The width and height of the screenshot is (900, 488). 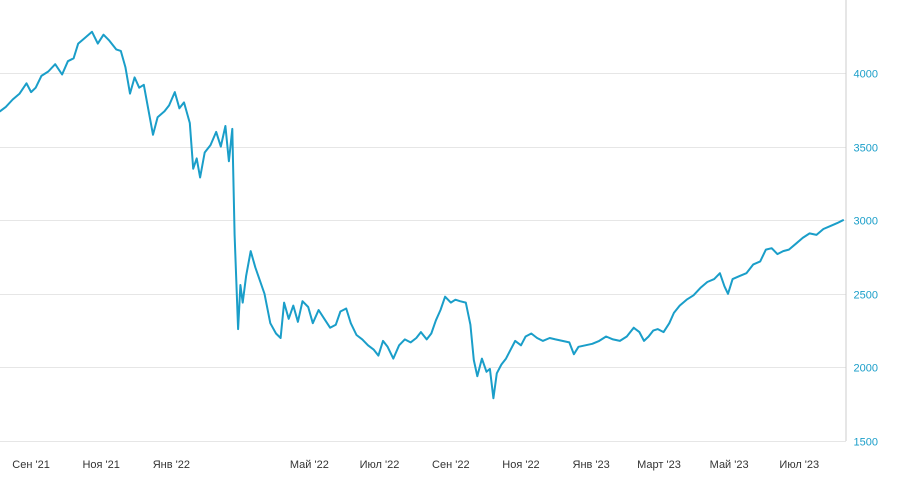 What do you see at coordinates (309, 465) in the screenshot?
I see `x-tick-label: Май '22` at bounding box center [309, 465].